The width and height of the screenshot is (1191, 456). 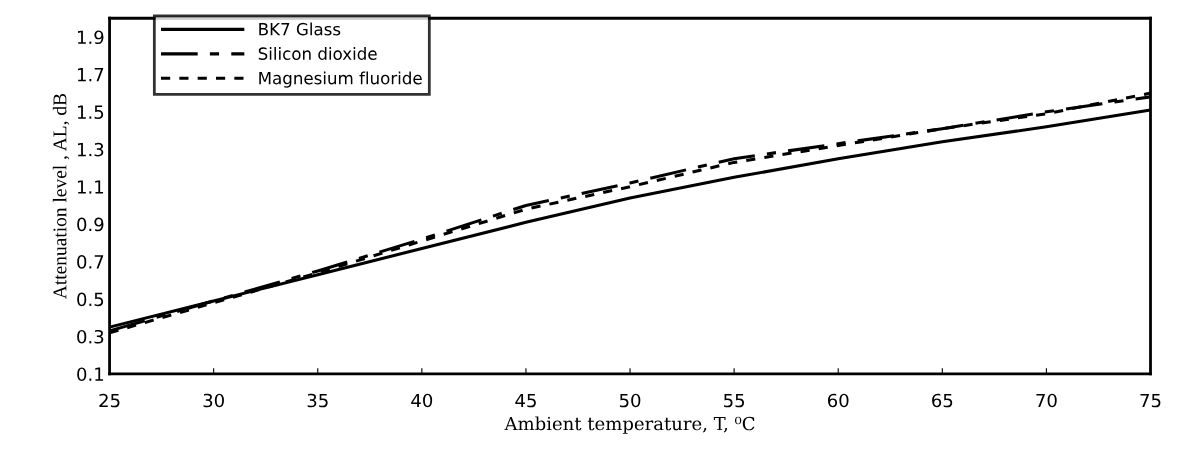 I want to click on y-tick-label: 0.3, so click(x=90, y=336).